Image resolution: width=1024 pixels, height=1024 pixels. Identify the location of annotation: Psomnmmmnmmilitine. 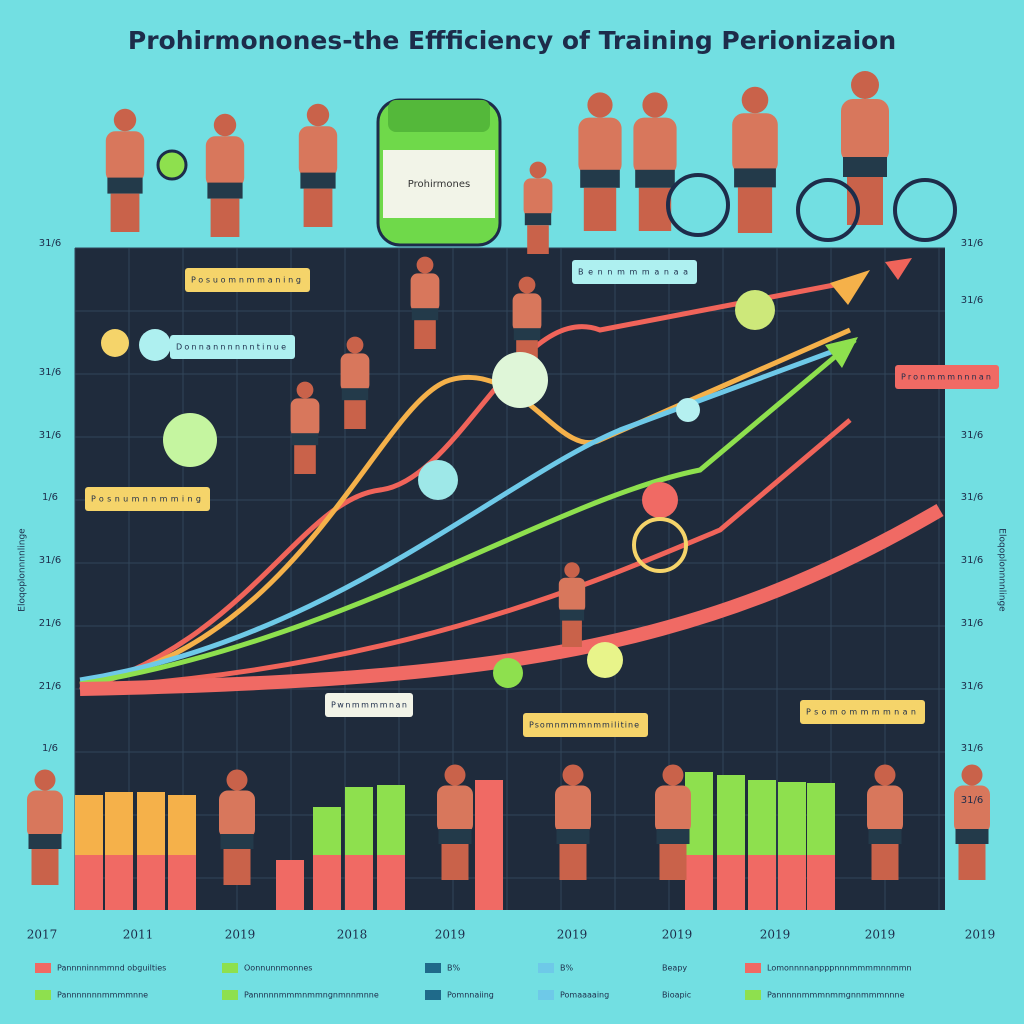
(584, 725).